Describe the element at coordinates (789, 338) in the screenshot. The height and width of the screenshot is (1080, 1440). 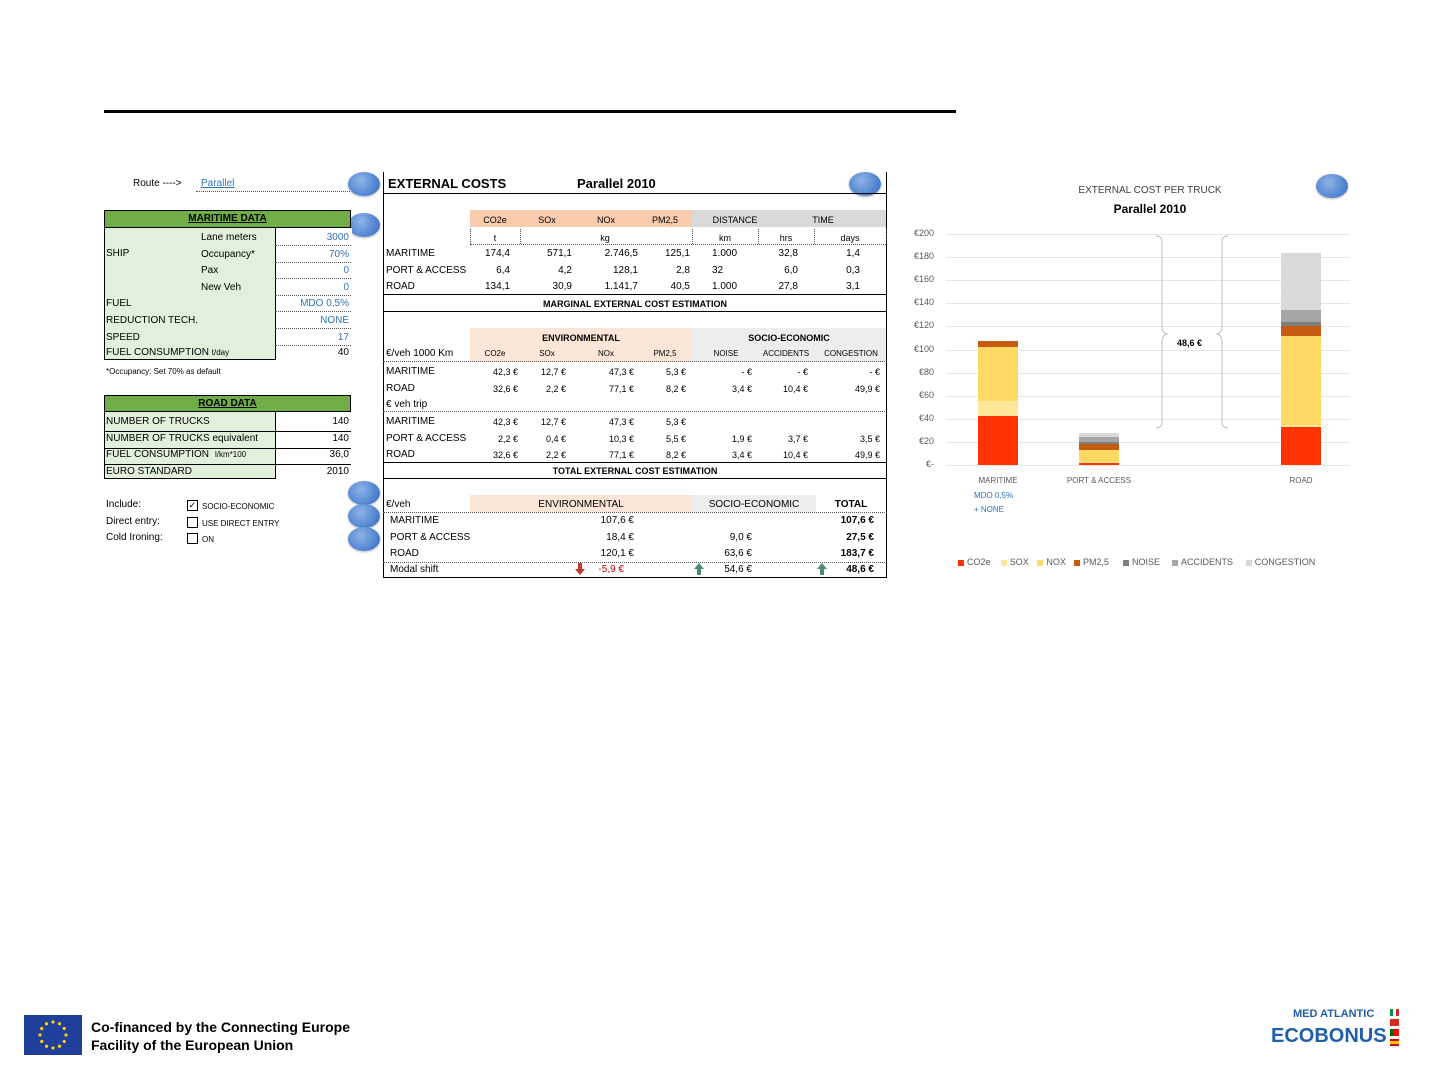
I see `socio-economic-header: SOCIO-ECONOMIC` at that location.